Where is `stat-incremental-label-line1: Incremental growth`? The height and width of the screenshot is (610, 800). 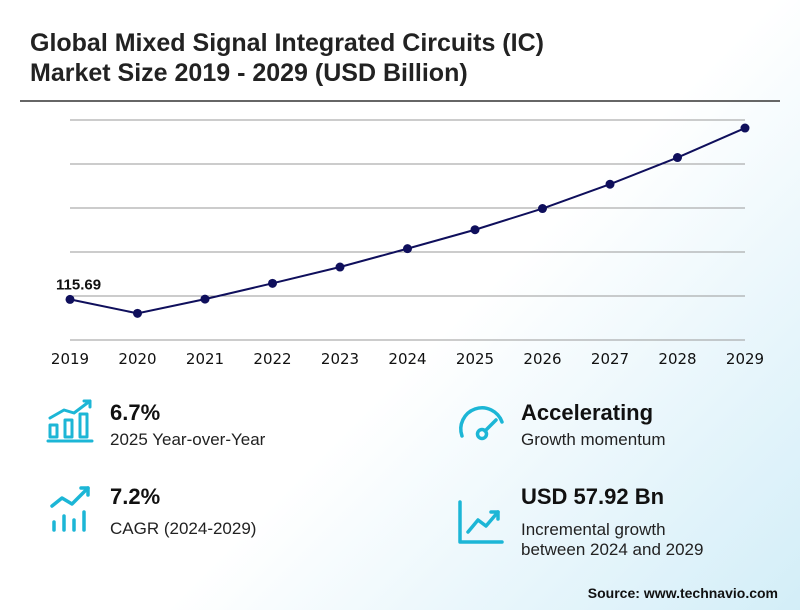
stat-incremental-label-line1: Incremental growth is located at coordinates (593, 529).